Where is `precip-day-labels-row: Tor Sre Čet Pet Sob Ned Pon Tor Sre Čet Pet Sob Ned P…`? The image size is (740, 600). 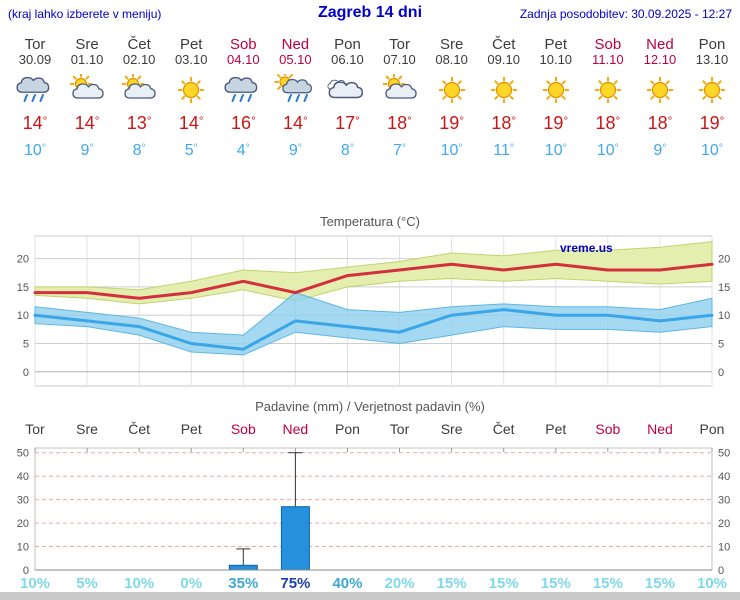
precip-day-labels-row: Tor Sre Čet Pet Sob Ned Pon Tor Sre Čet Pet Sob Ned P… is located at coordinates (370, 429).